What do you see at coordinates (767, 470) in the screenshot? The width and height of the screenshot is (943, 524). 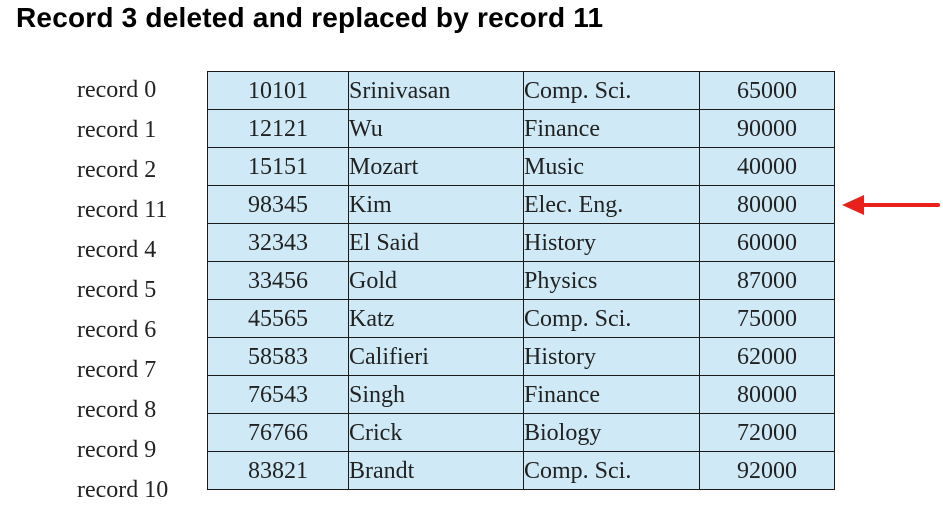 I see `salary-cell: 92000` at bounding box center [767, 470].